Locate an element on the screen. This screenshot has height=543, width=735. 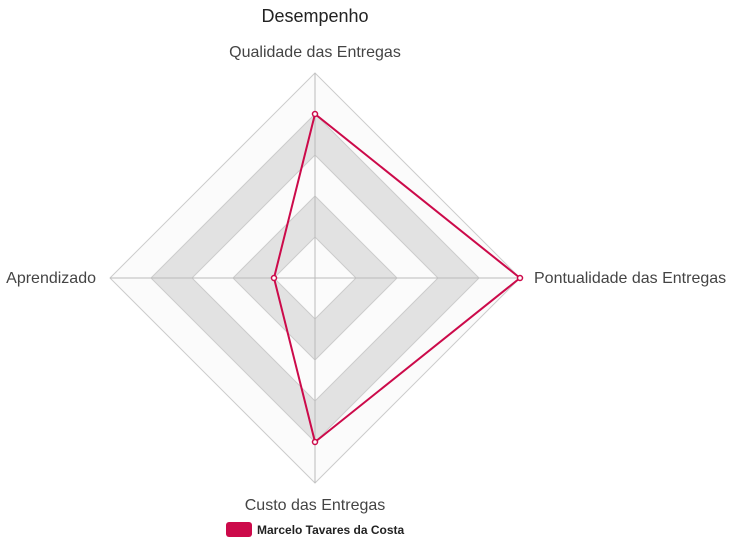
legend-series-label: Marcelo Tavares da Costa is located at coordinates (331, 530).